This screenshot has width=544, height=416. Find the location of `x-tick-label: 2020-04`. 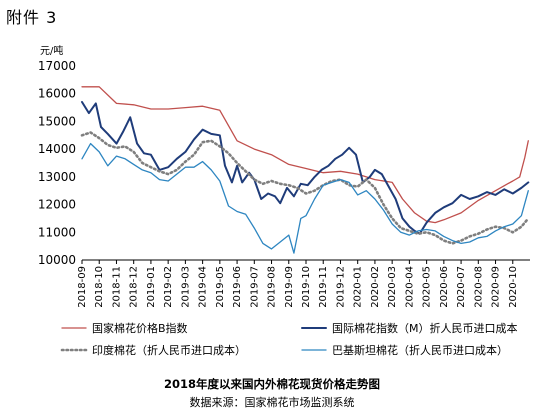

x-tick-label: 2020-04 is located at coordinates (409, 287).